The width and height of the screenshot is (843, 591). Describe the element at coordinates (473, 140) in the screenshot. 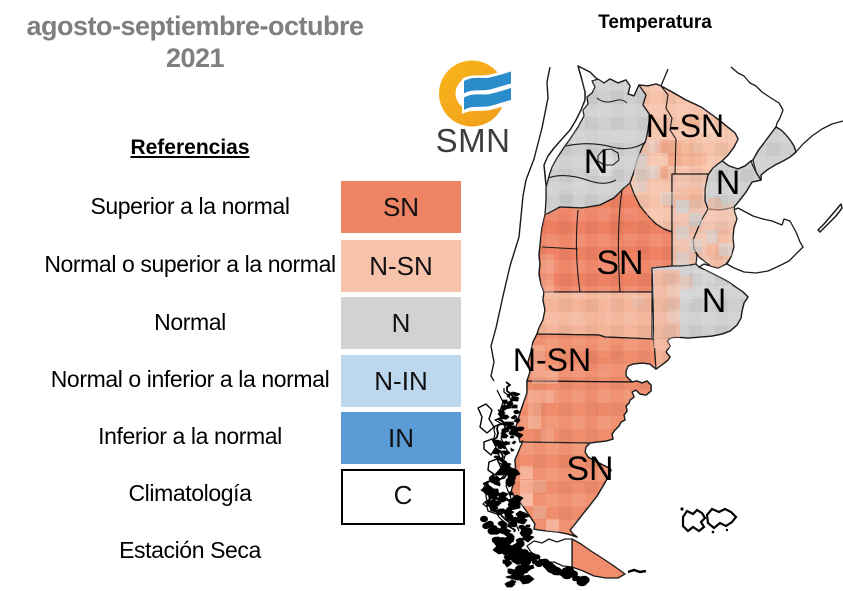

I see `svg-text: SMN` at that location.